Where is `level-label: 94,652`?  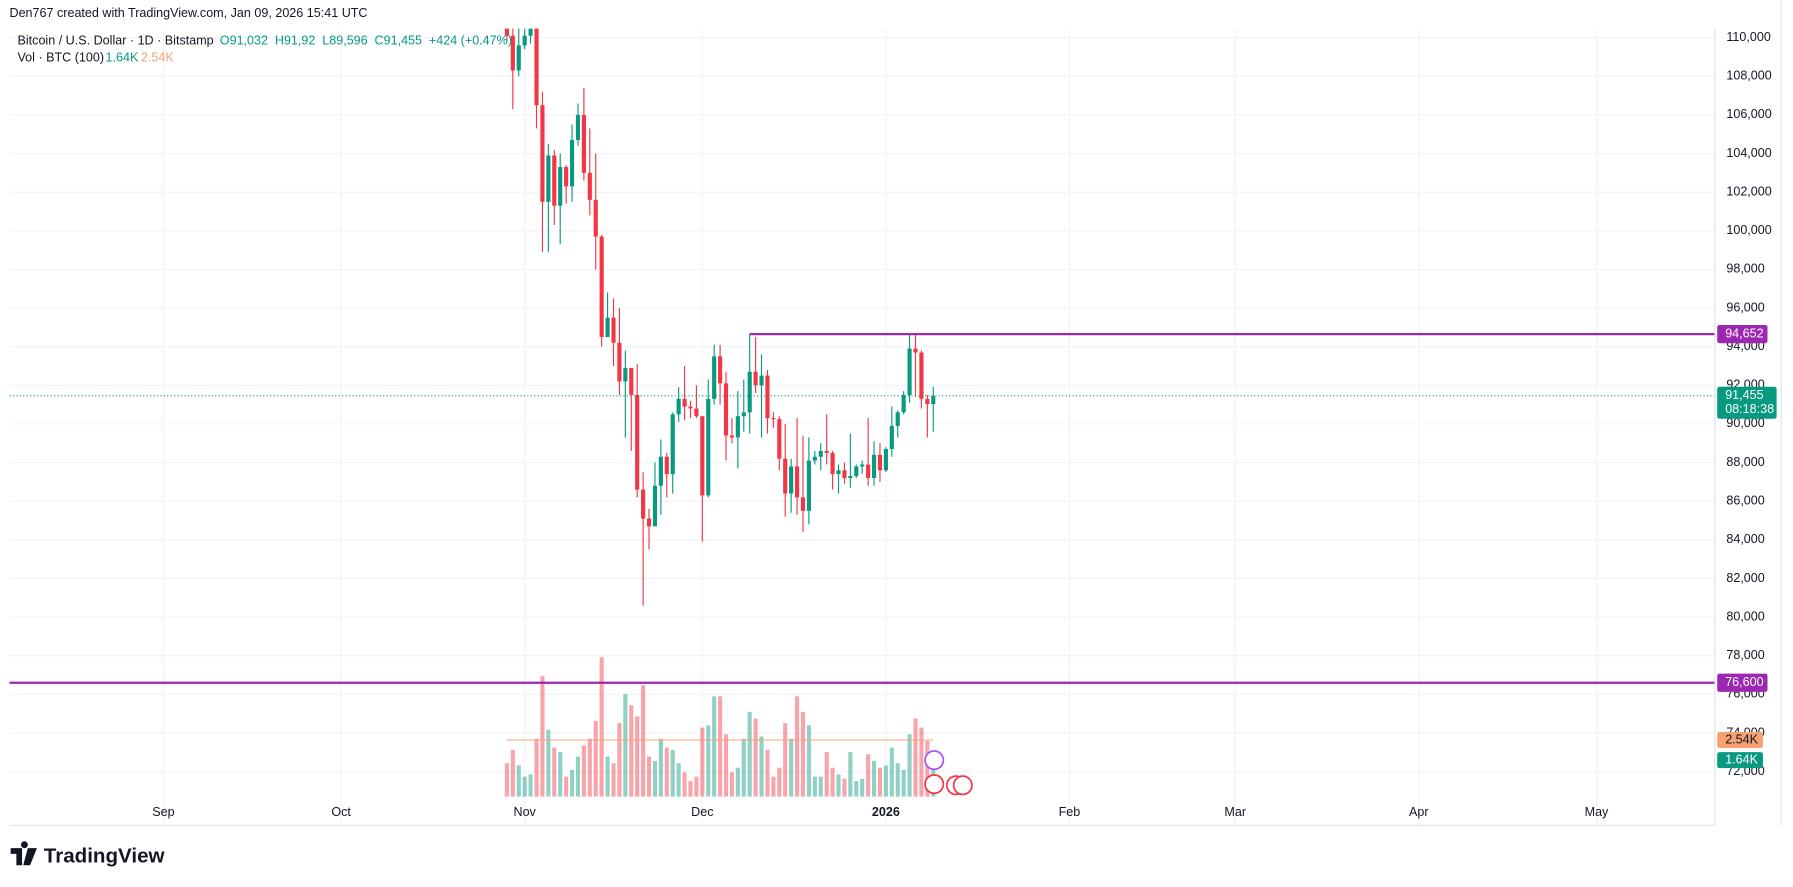
level-label: 94,652 is located at coordinates (1744, 333).